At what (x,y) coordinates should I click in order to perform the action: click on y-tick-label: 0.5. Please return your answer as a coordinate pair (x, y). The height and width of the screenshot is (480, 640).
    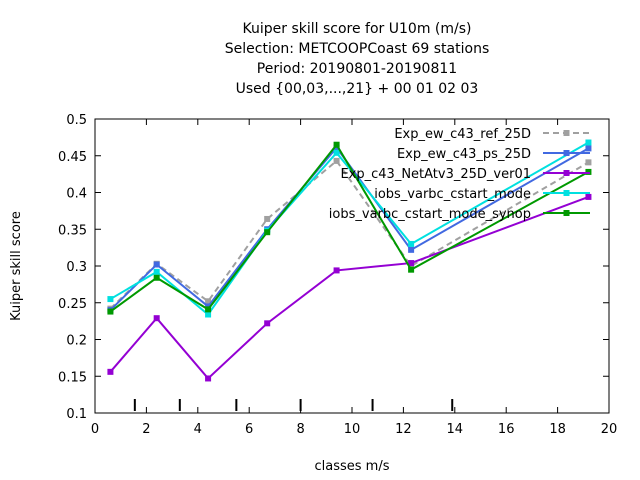
    Looking at the image, I should click on (76, 120).